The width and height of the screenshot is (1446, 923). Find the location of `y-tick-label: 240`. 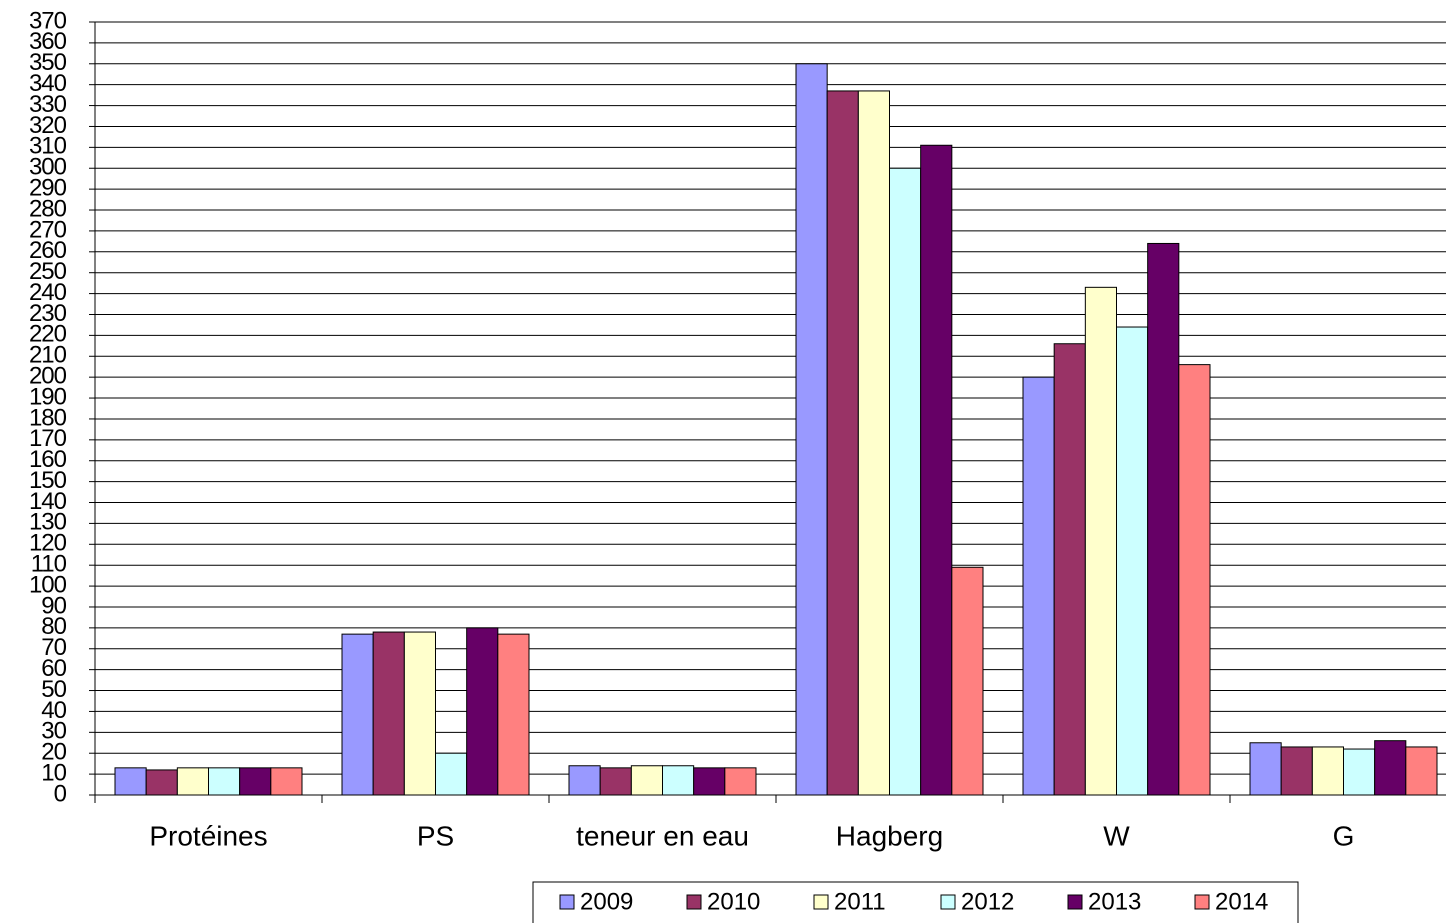

y-tick-label: 240 is located at coordinates (48, 292).